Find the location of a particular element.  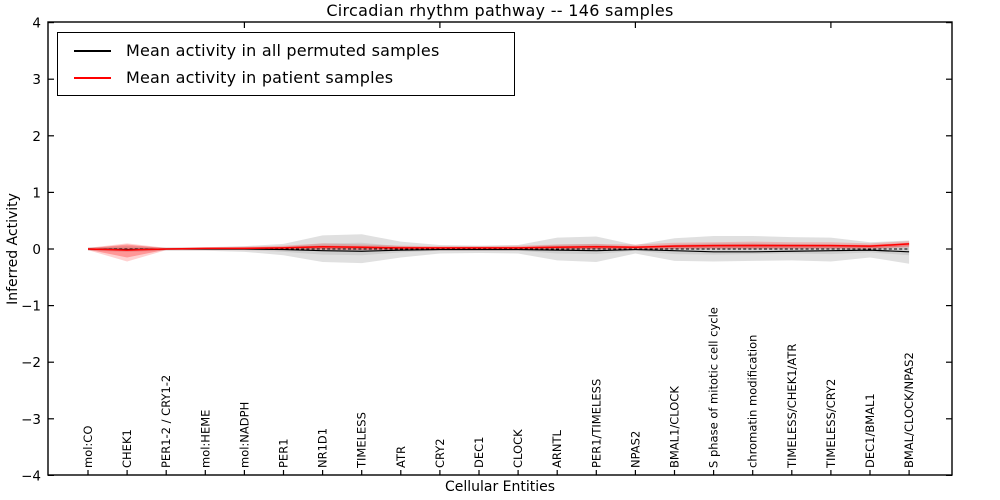

x-tick-label: ATR is located at coordinates (401, 457).